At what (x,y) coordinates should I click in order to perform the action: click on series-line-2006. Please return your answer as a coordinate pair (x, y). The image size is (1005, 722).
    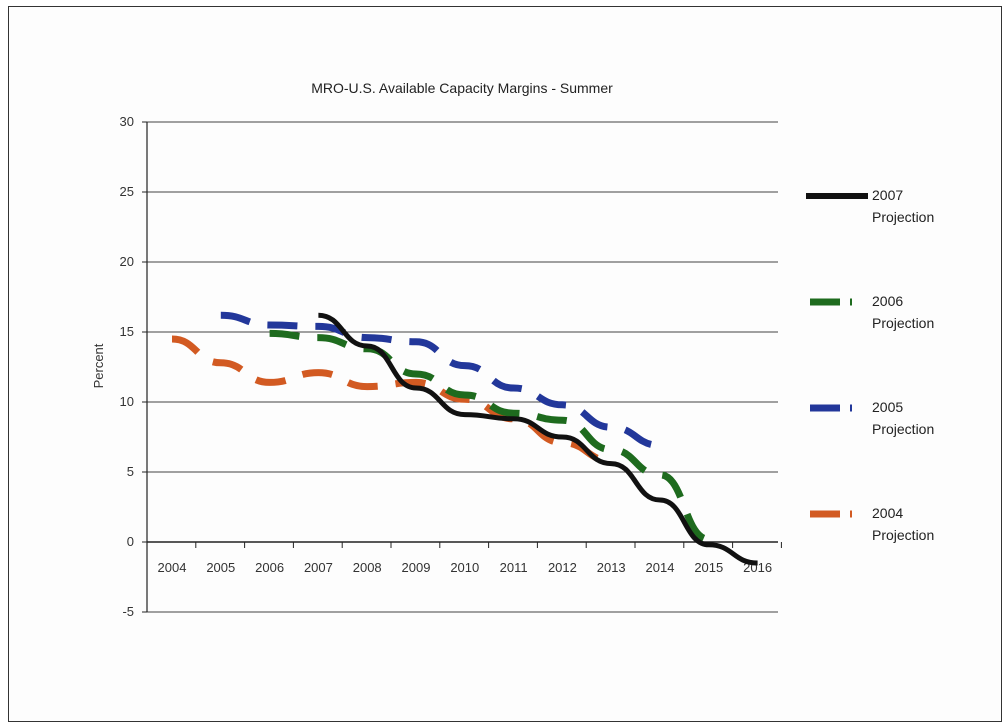
    Looking at the image, I should click on (489, 436).